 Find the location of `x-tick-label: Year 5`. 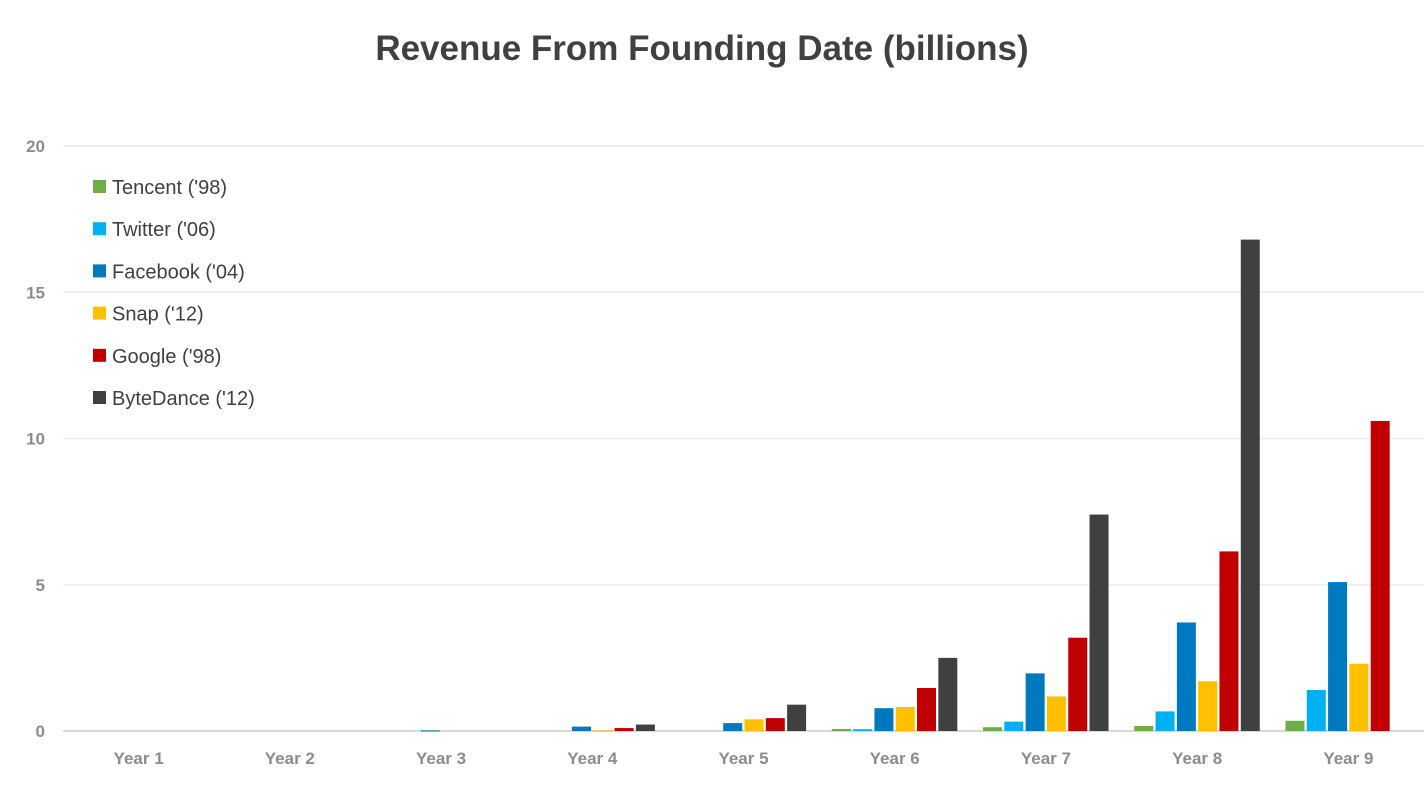

x-tick-label: Year 5 is located at coordinates (743, 758).